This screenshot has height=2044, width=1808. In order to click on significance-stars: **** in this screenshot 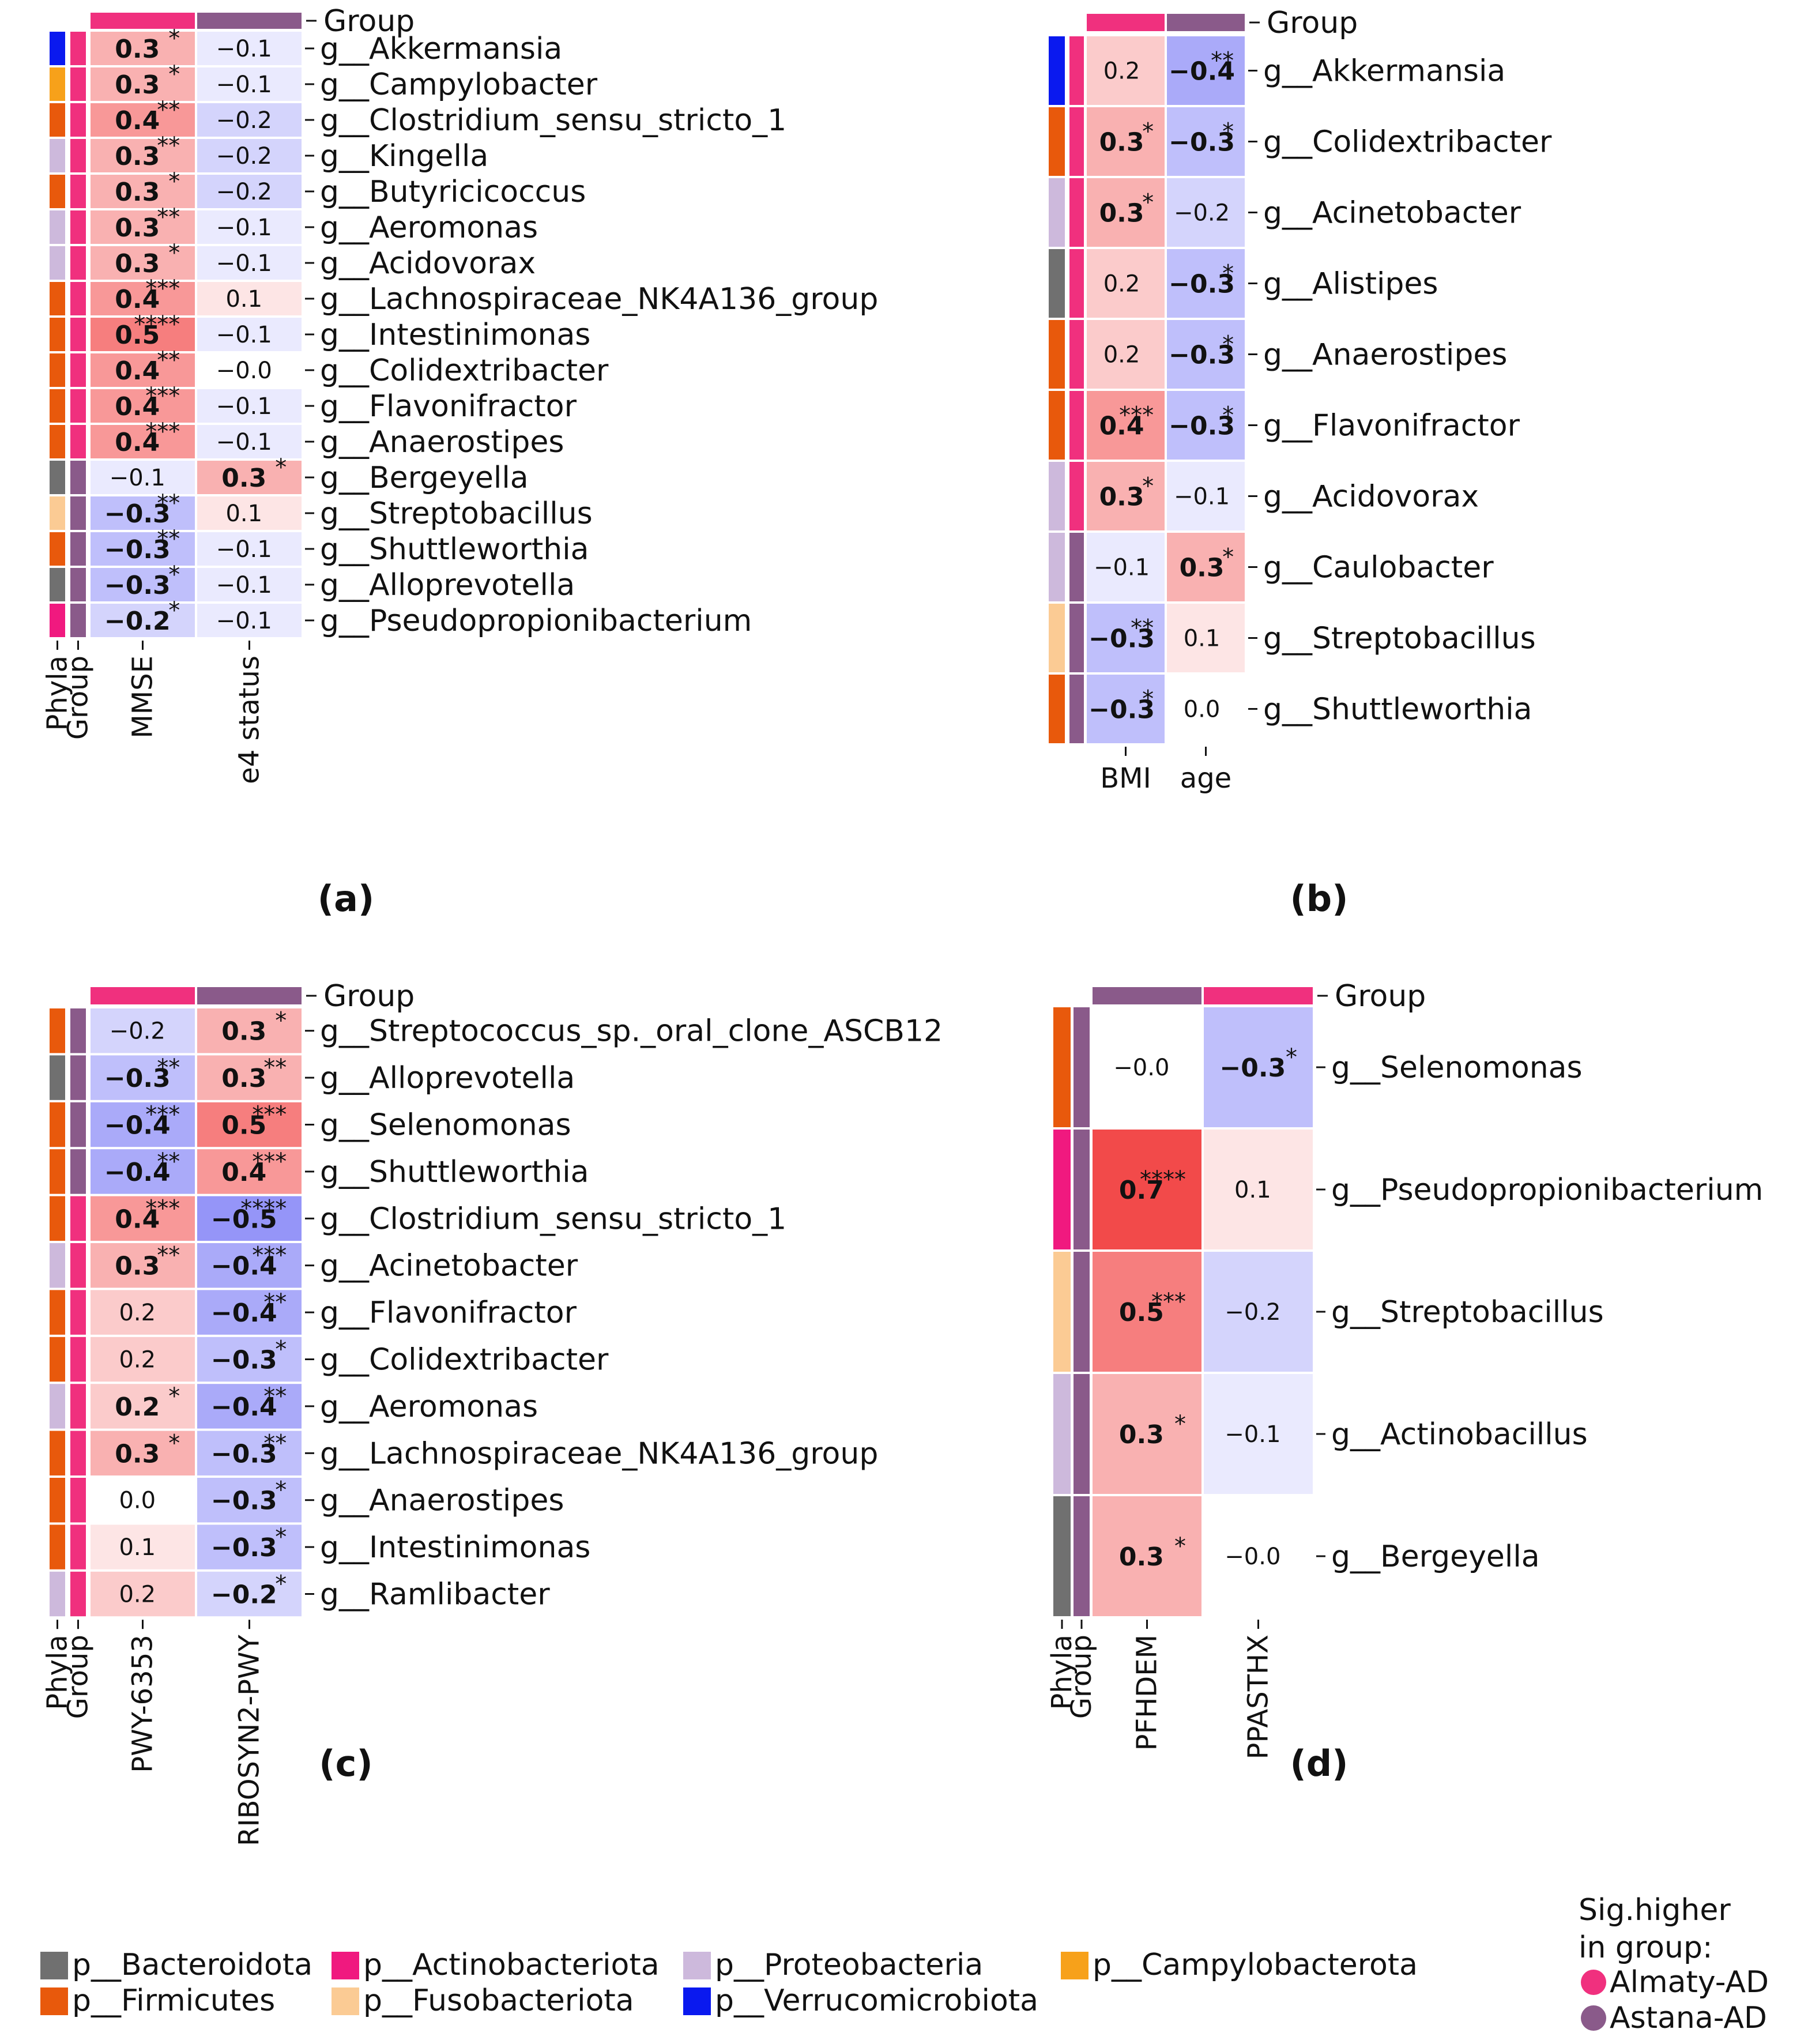, I will do `click(263, 1209)`.